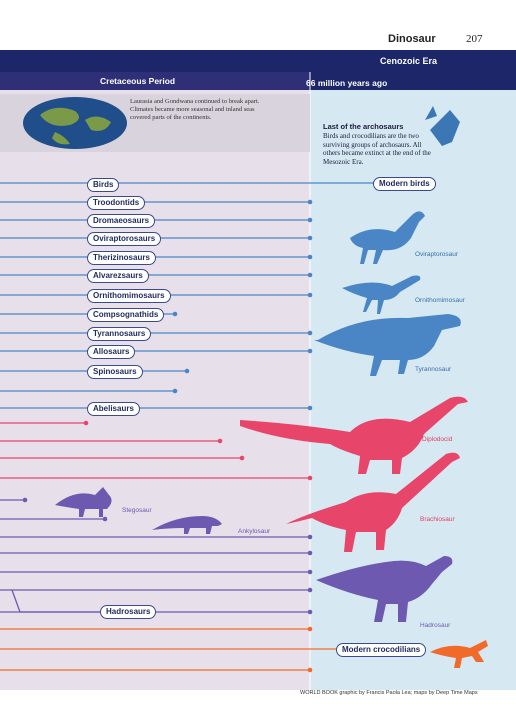 Image resolution: width=516 pixels, height=721 pixels. I want to click on group-label: Dromaeosaurs, so click(121, 221).